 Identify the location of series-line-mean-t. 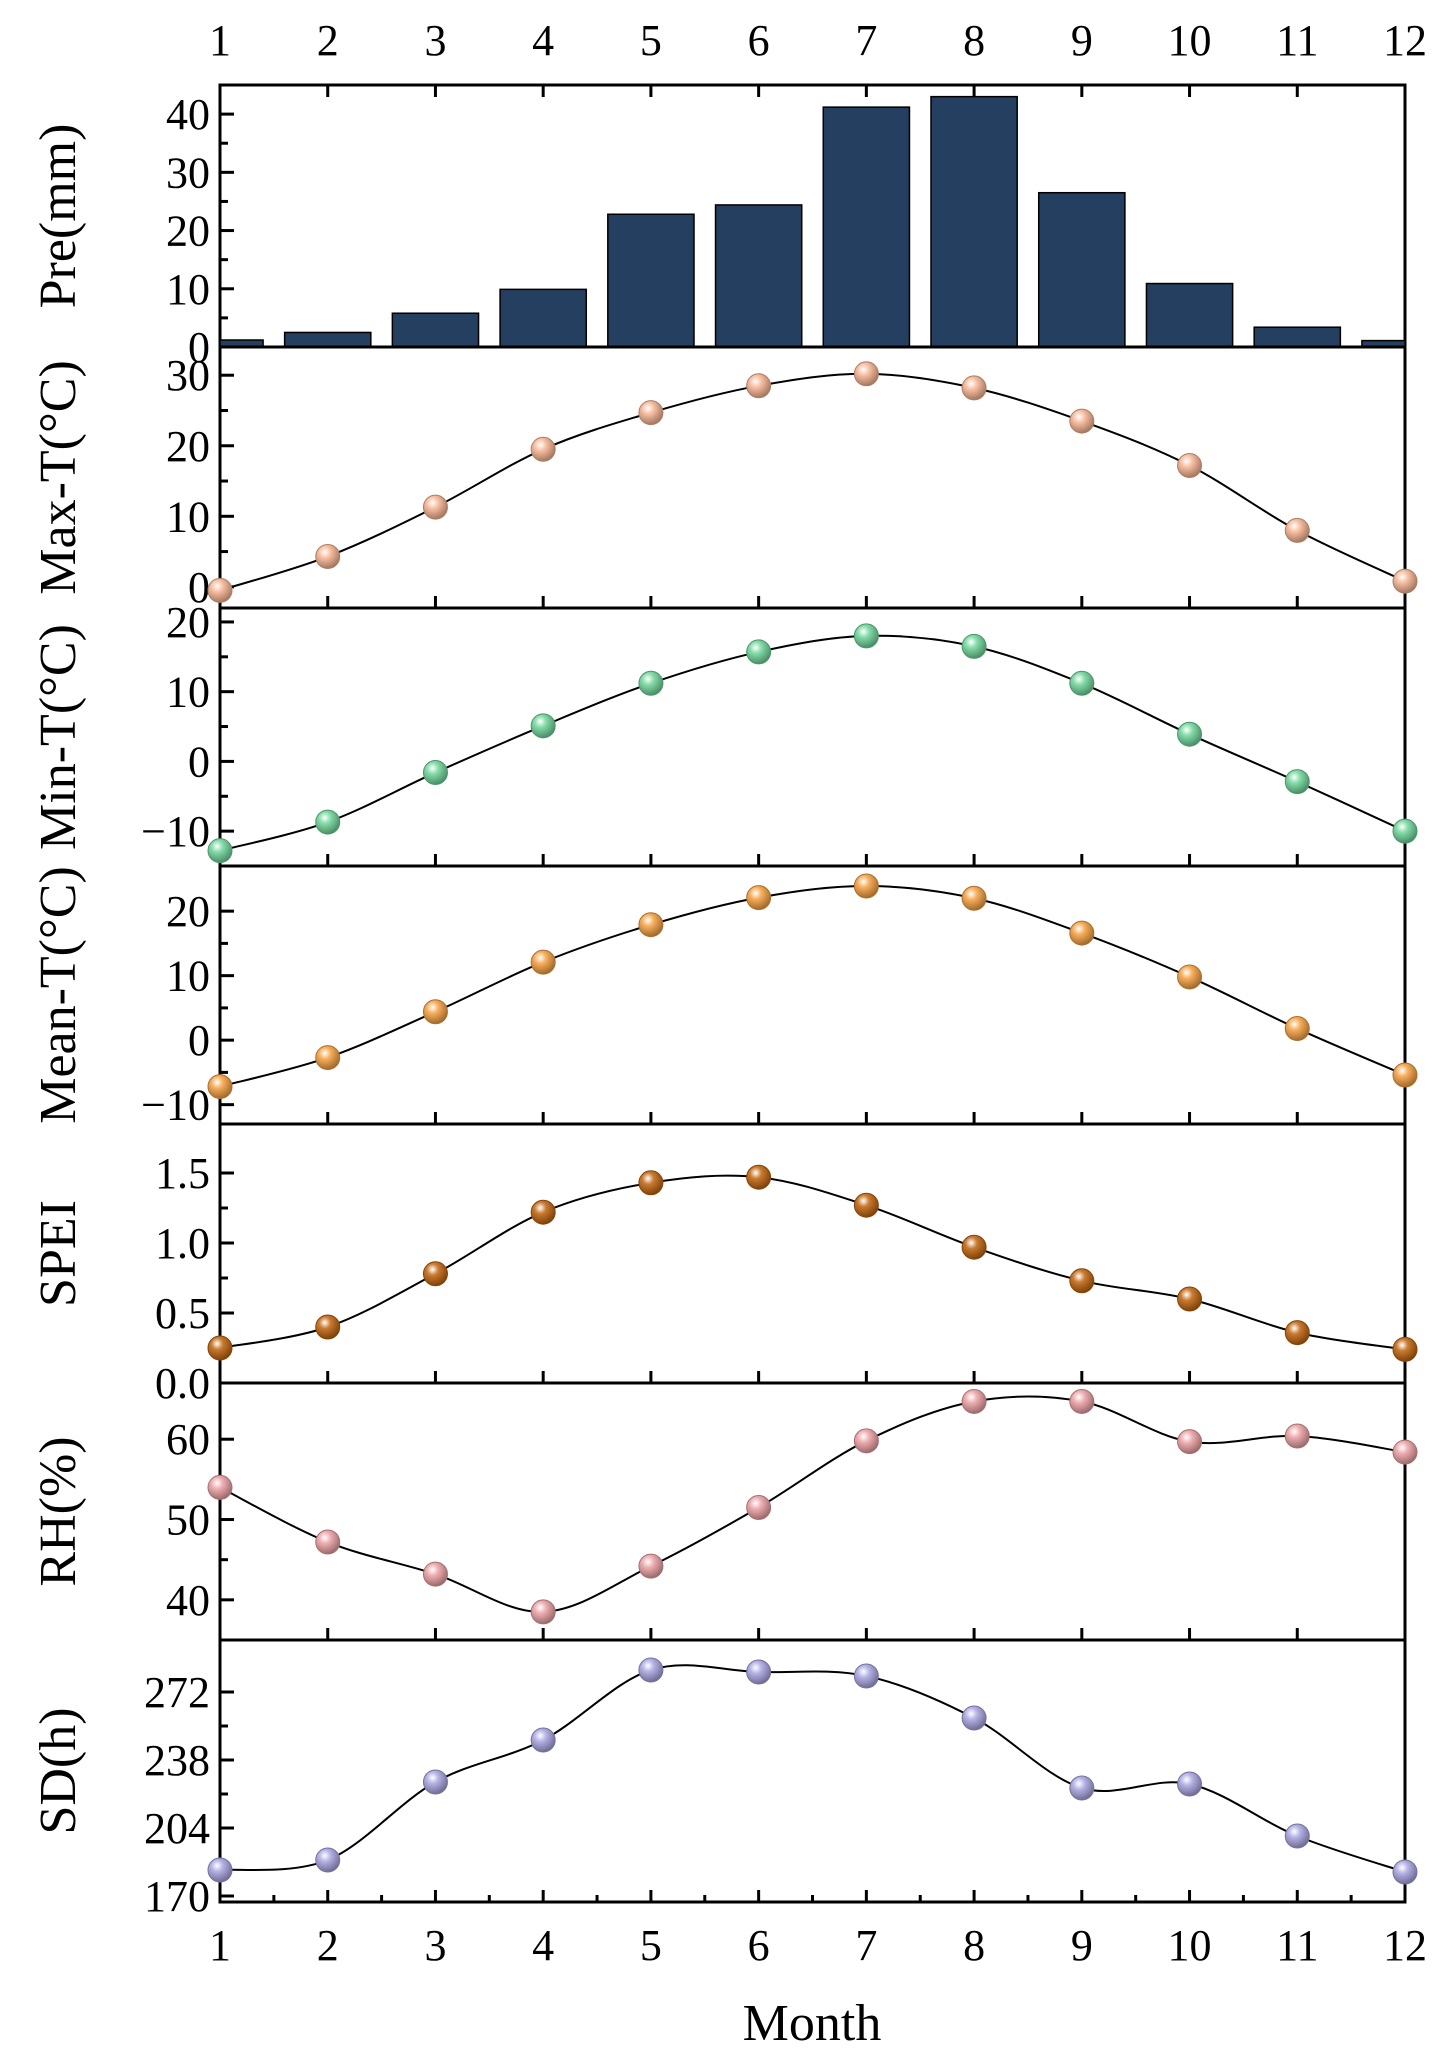
(812, 986).